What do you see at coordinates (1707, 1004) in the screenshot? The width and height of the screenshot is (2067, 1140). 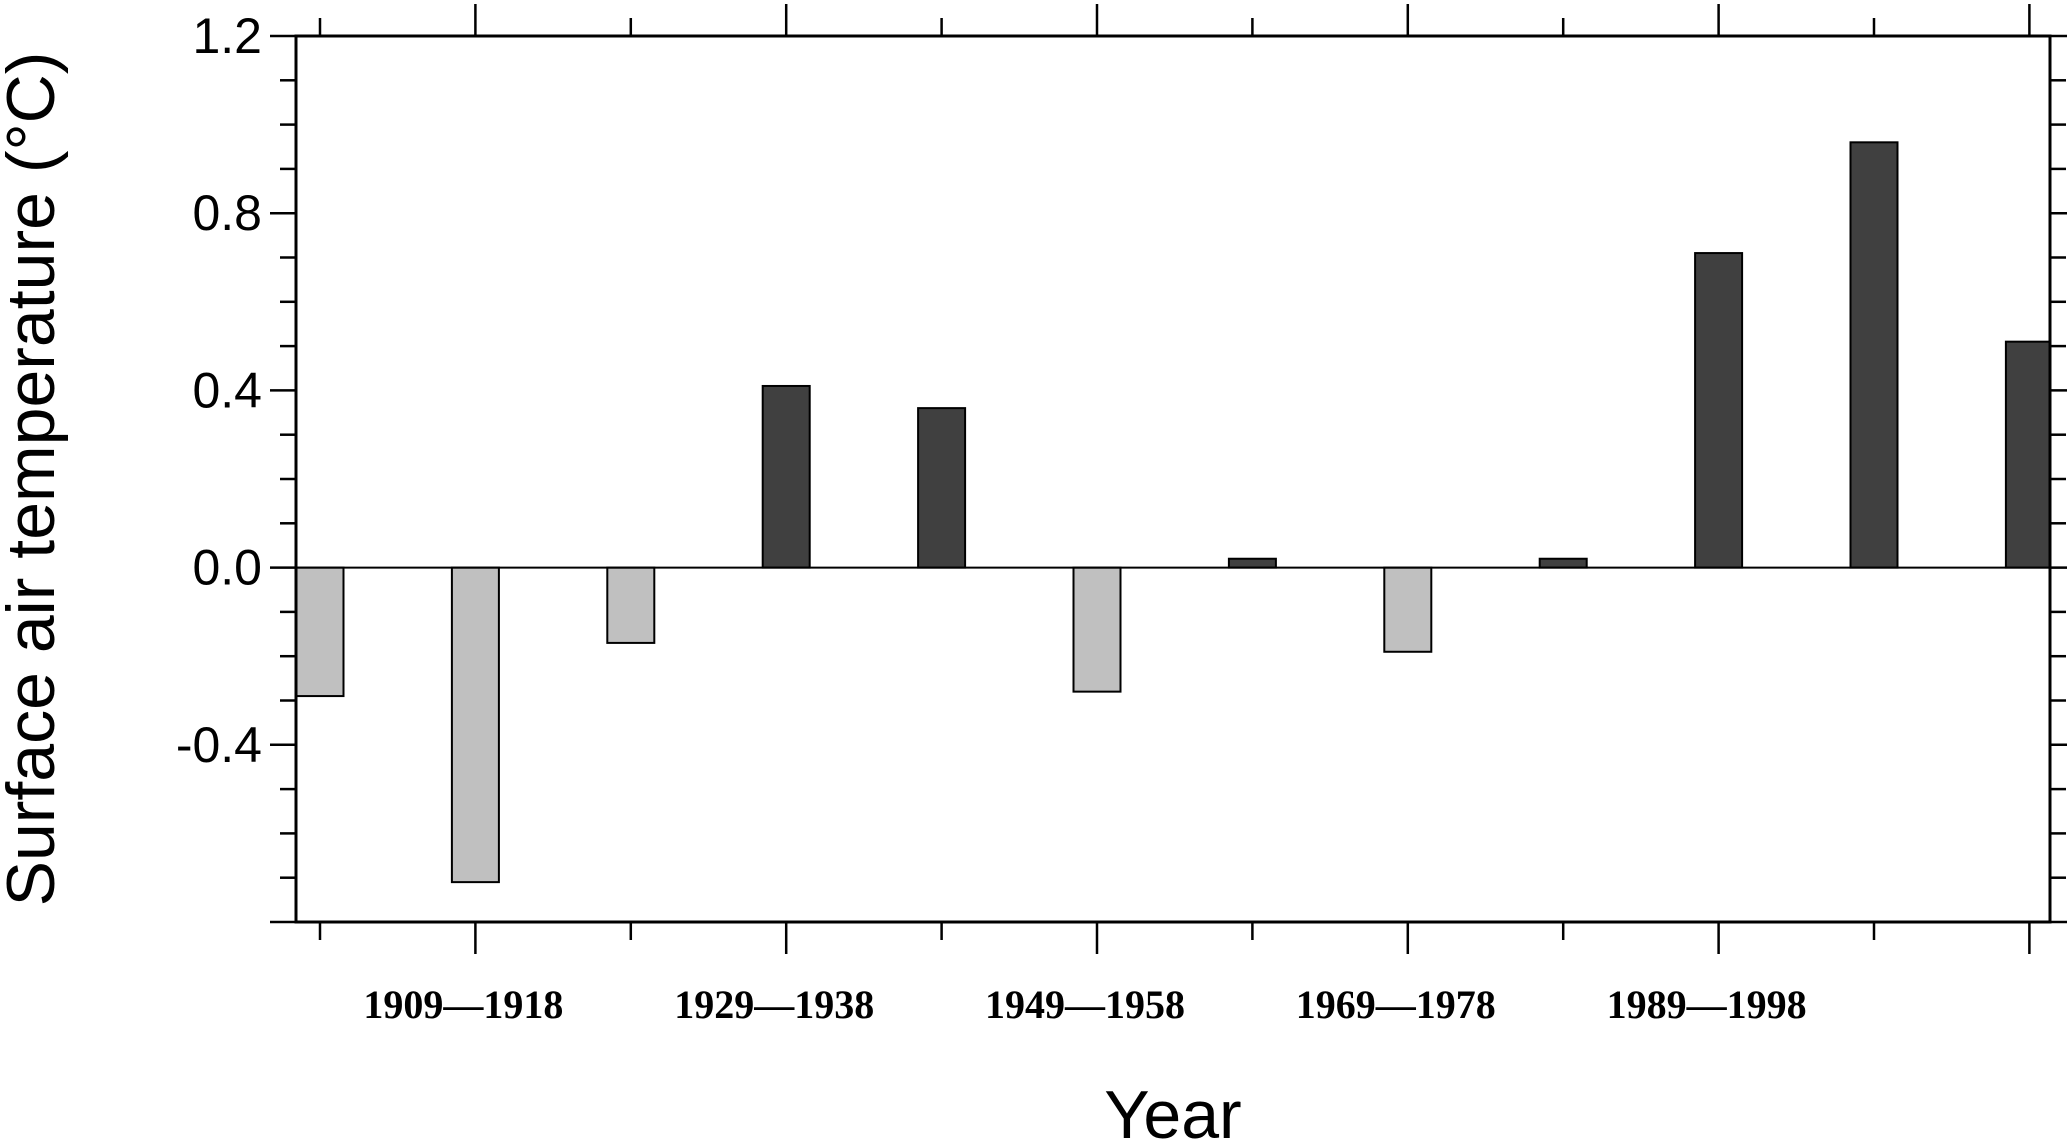 I see `x-tick-label: 1989—1998` at bounding box center [1707, 1004].